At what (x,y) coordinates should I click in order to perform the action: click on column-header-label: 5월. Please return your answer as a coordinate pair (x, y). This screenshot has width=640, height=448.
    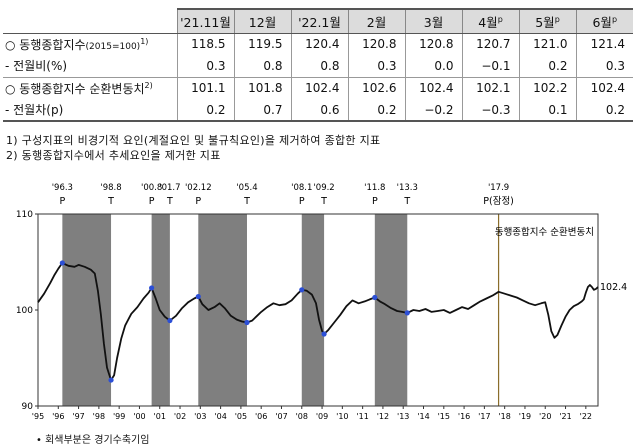
    Looking at the image, I should click on (545, 22).